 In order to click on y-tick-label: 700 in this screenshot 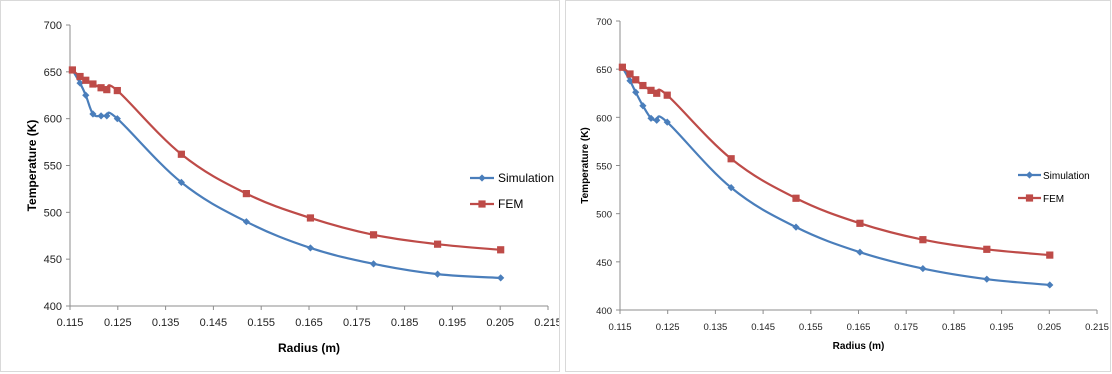, I will do `click(604, 22)`.